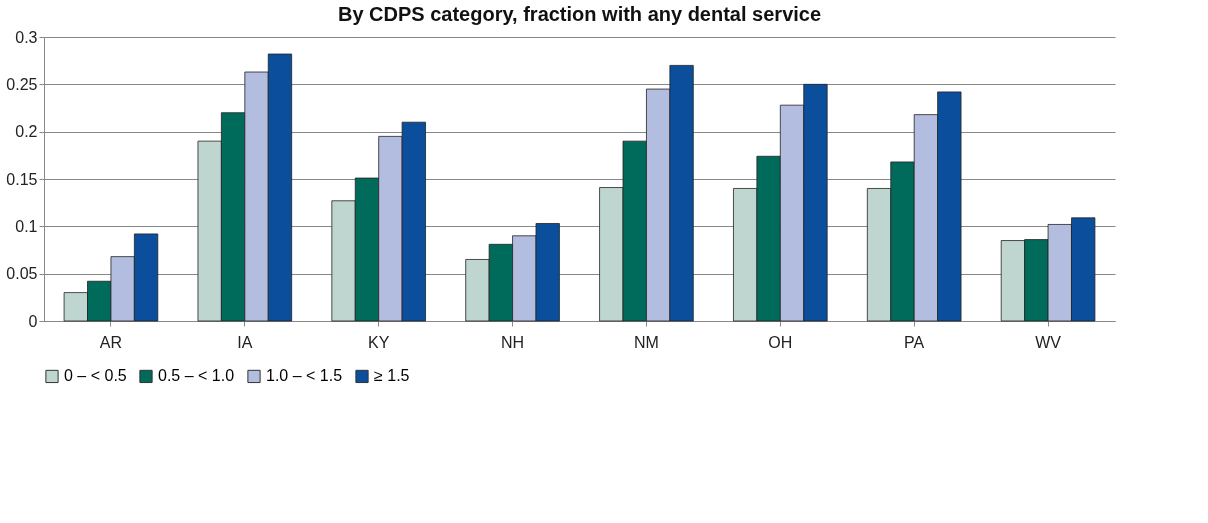  Describe the element at coordinates (780, 342) in the screenshot. I see `x-tick-label: OH` at that location.